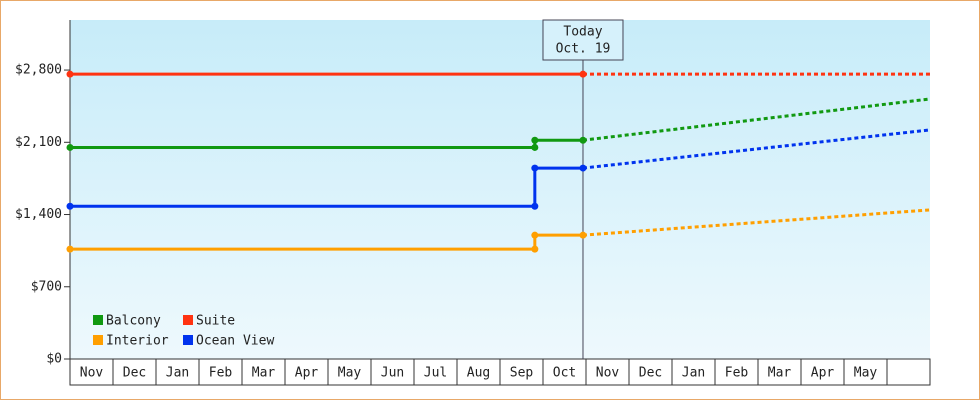 The image size is (980, 404). Describe the element at coordinates (392, 373) in the screenshot. I see `x-tick-label: Jun` at that location.